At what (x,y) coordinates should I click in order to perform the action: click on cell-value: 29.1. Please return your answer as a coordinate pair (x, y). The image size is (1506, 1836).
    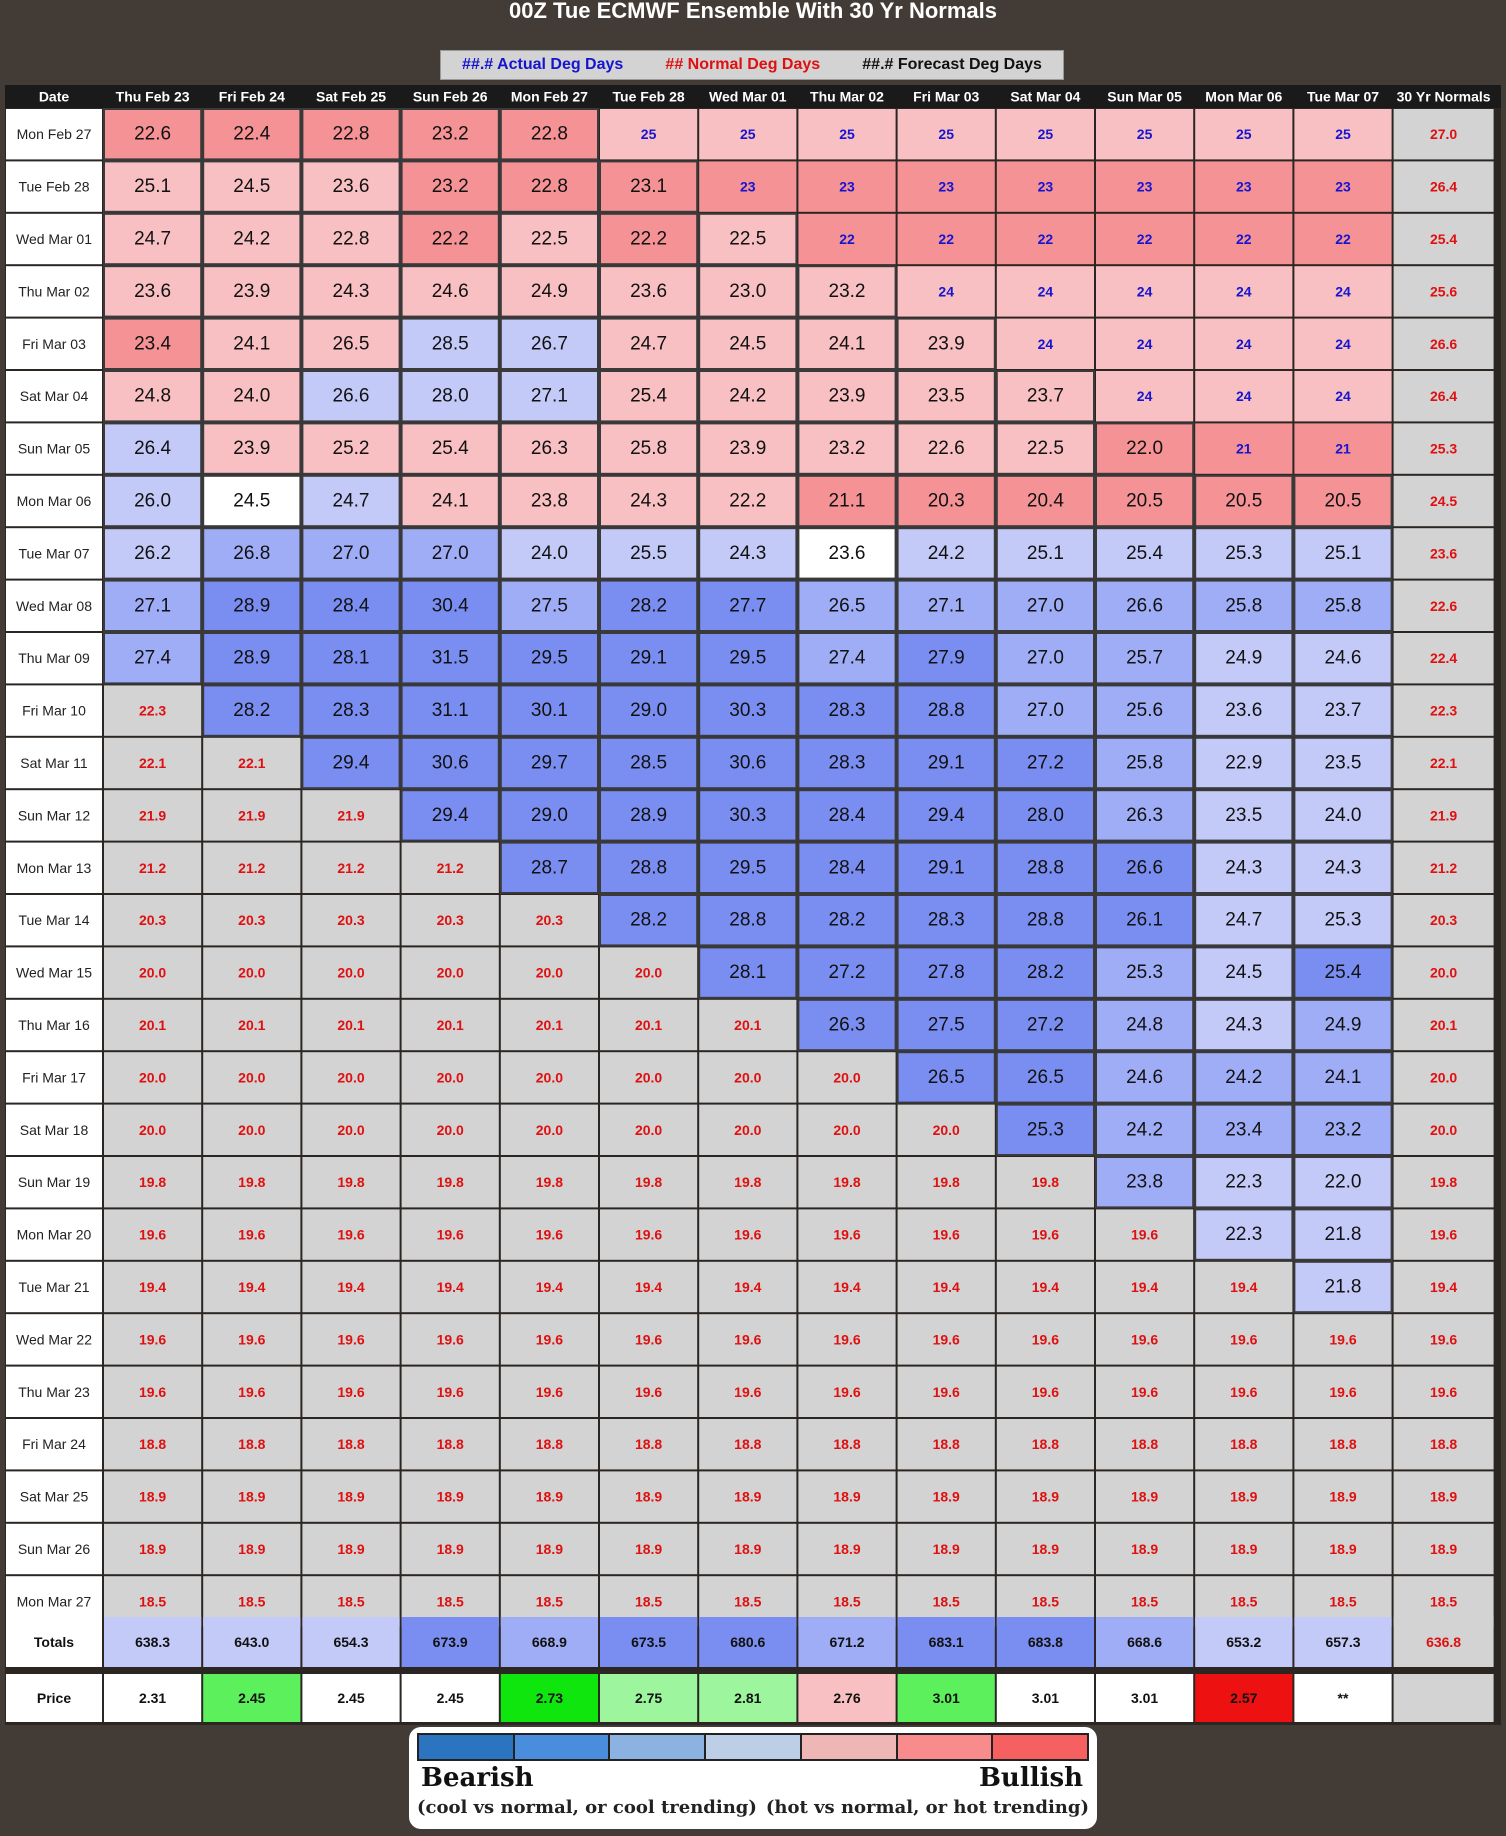
    Looking at the image, I should click on (946, 867).